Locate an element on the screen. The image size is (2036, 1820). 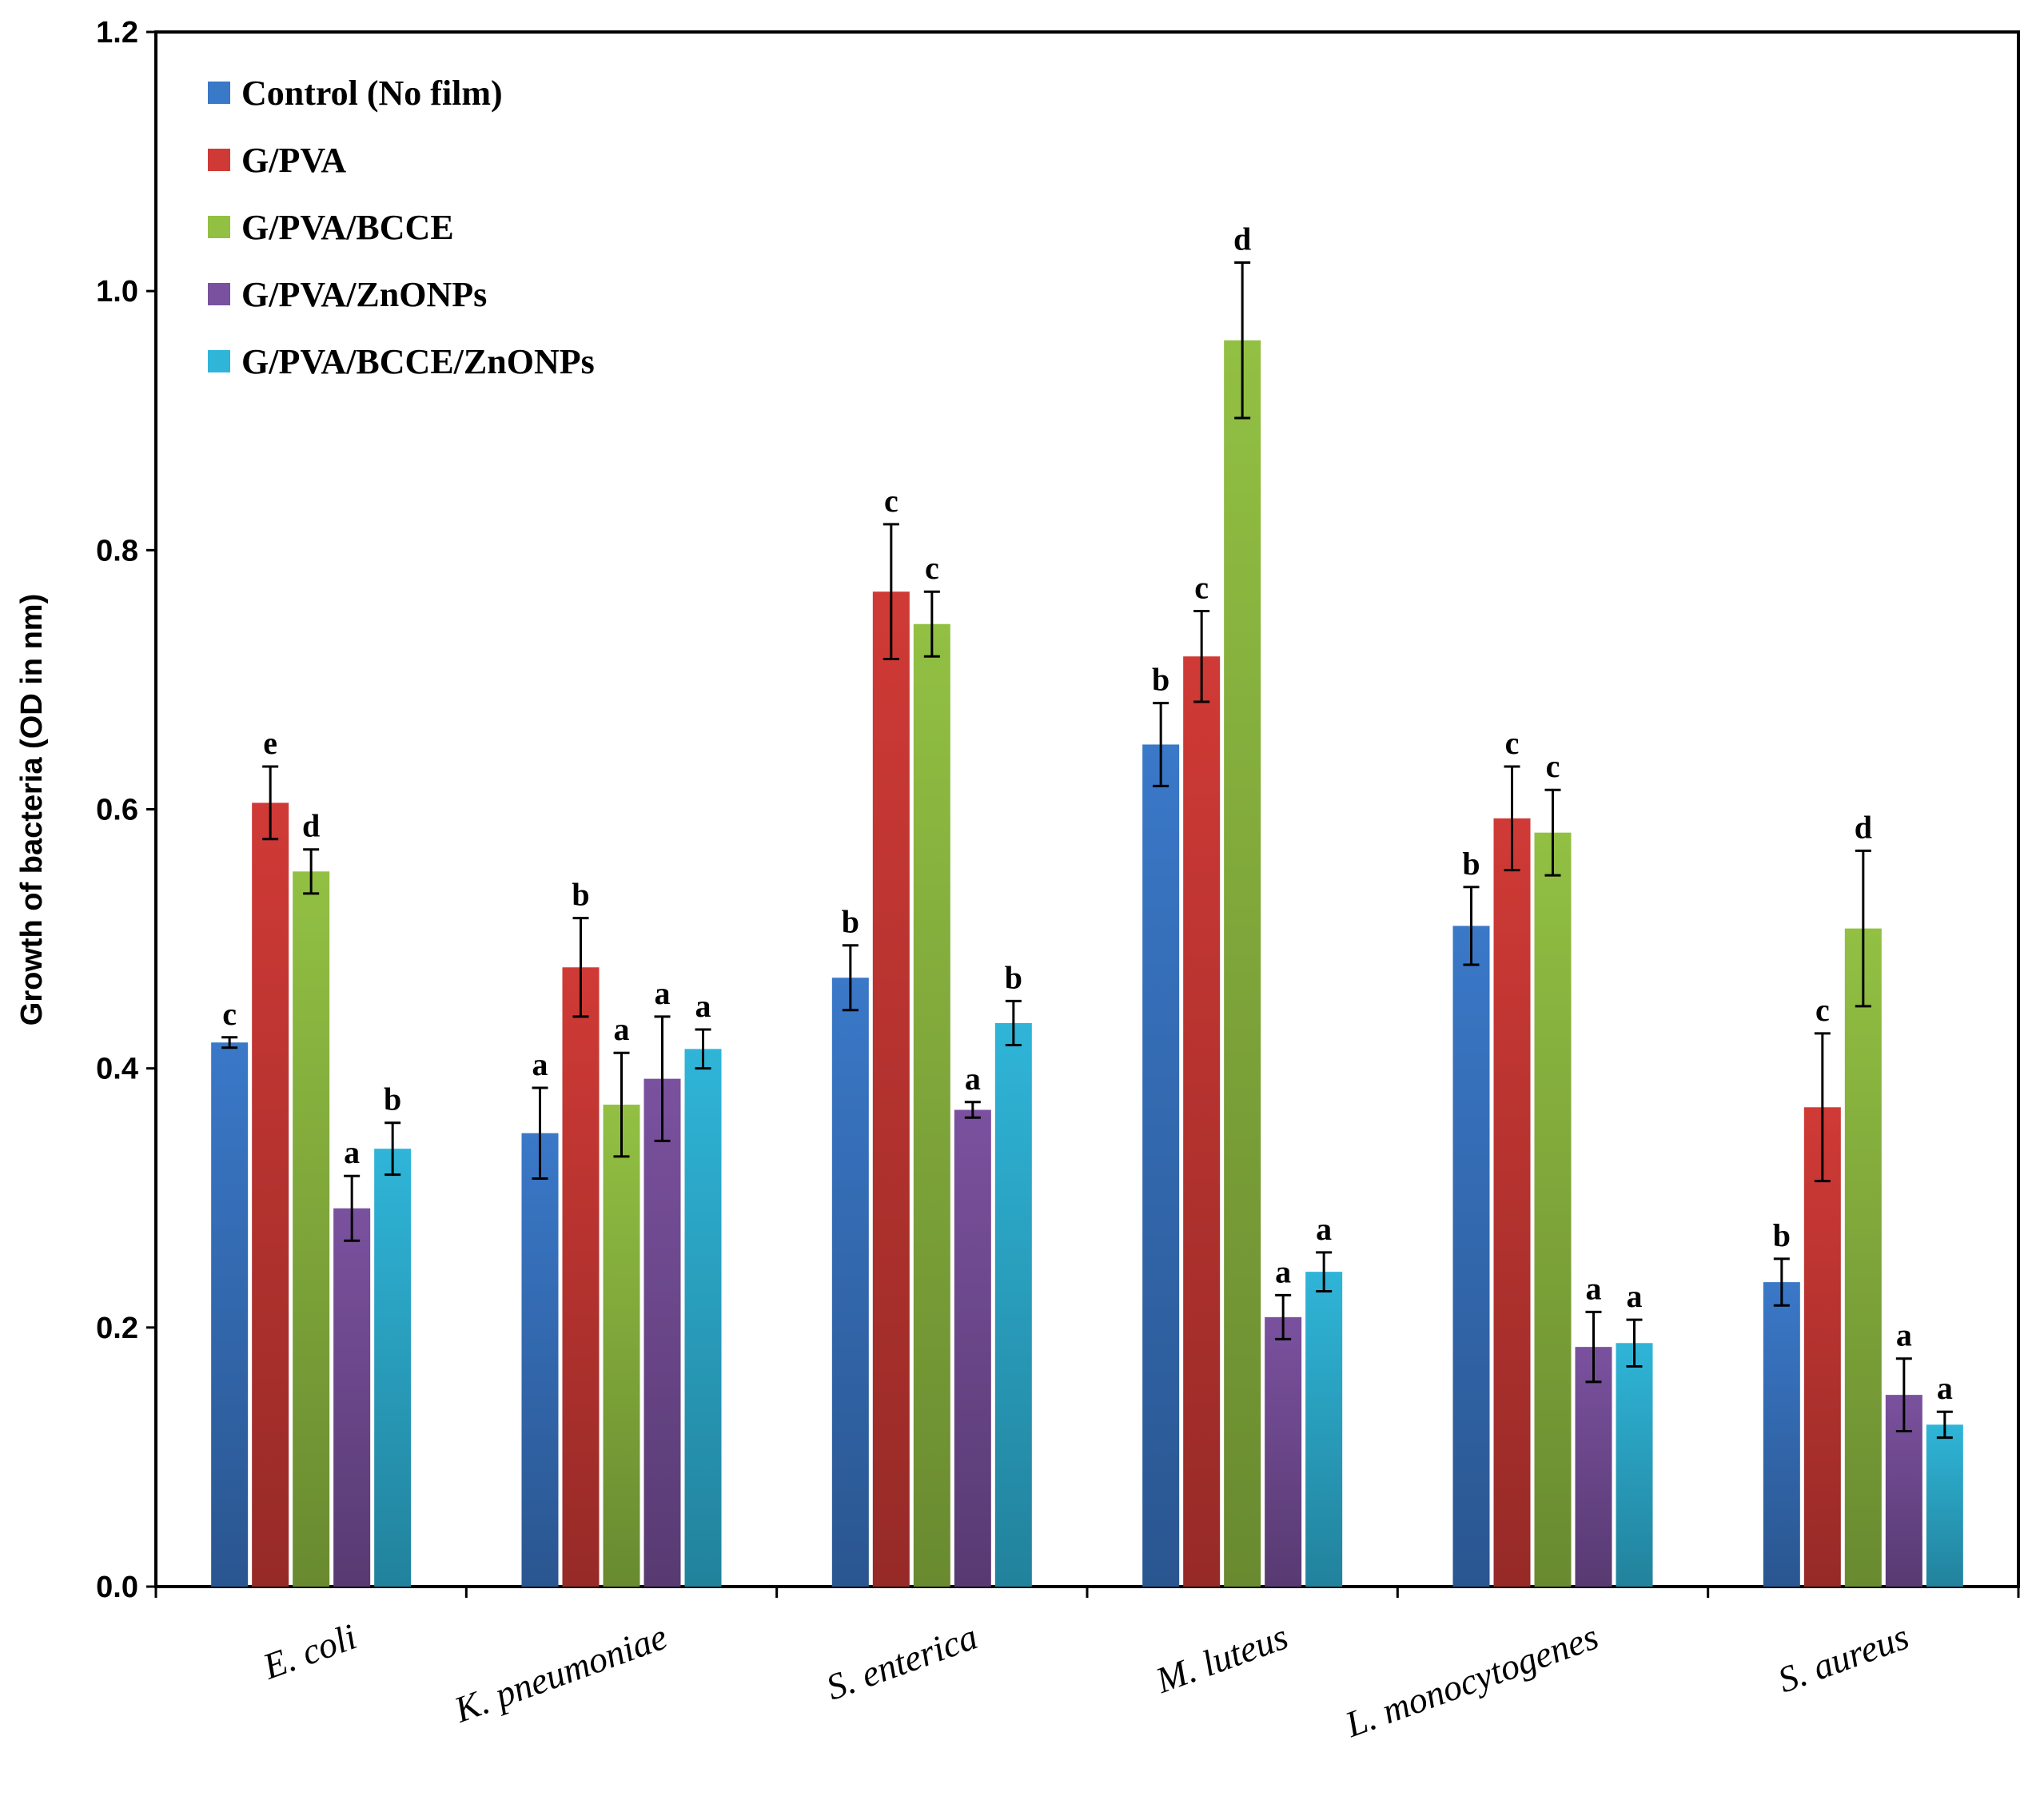
y-tick-label: 1.0 is located at coordinates (117, 292).